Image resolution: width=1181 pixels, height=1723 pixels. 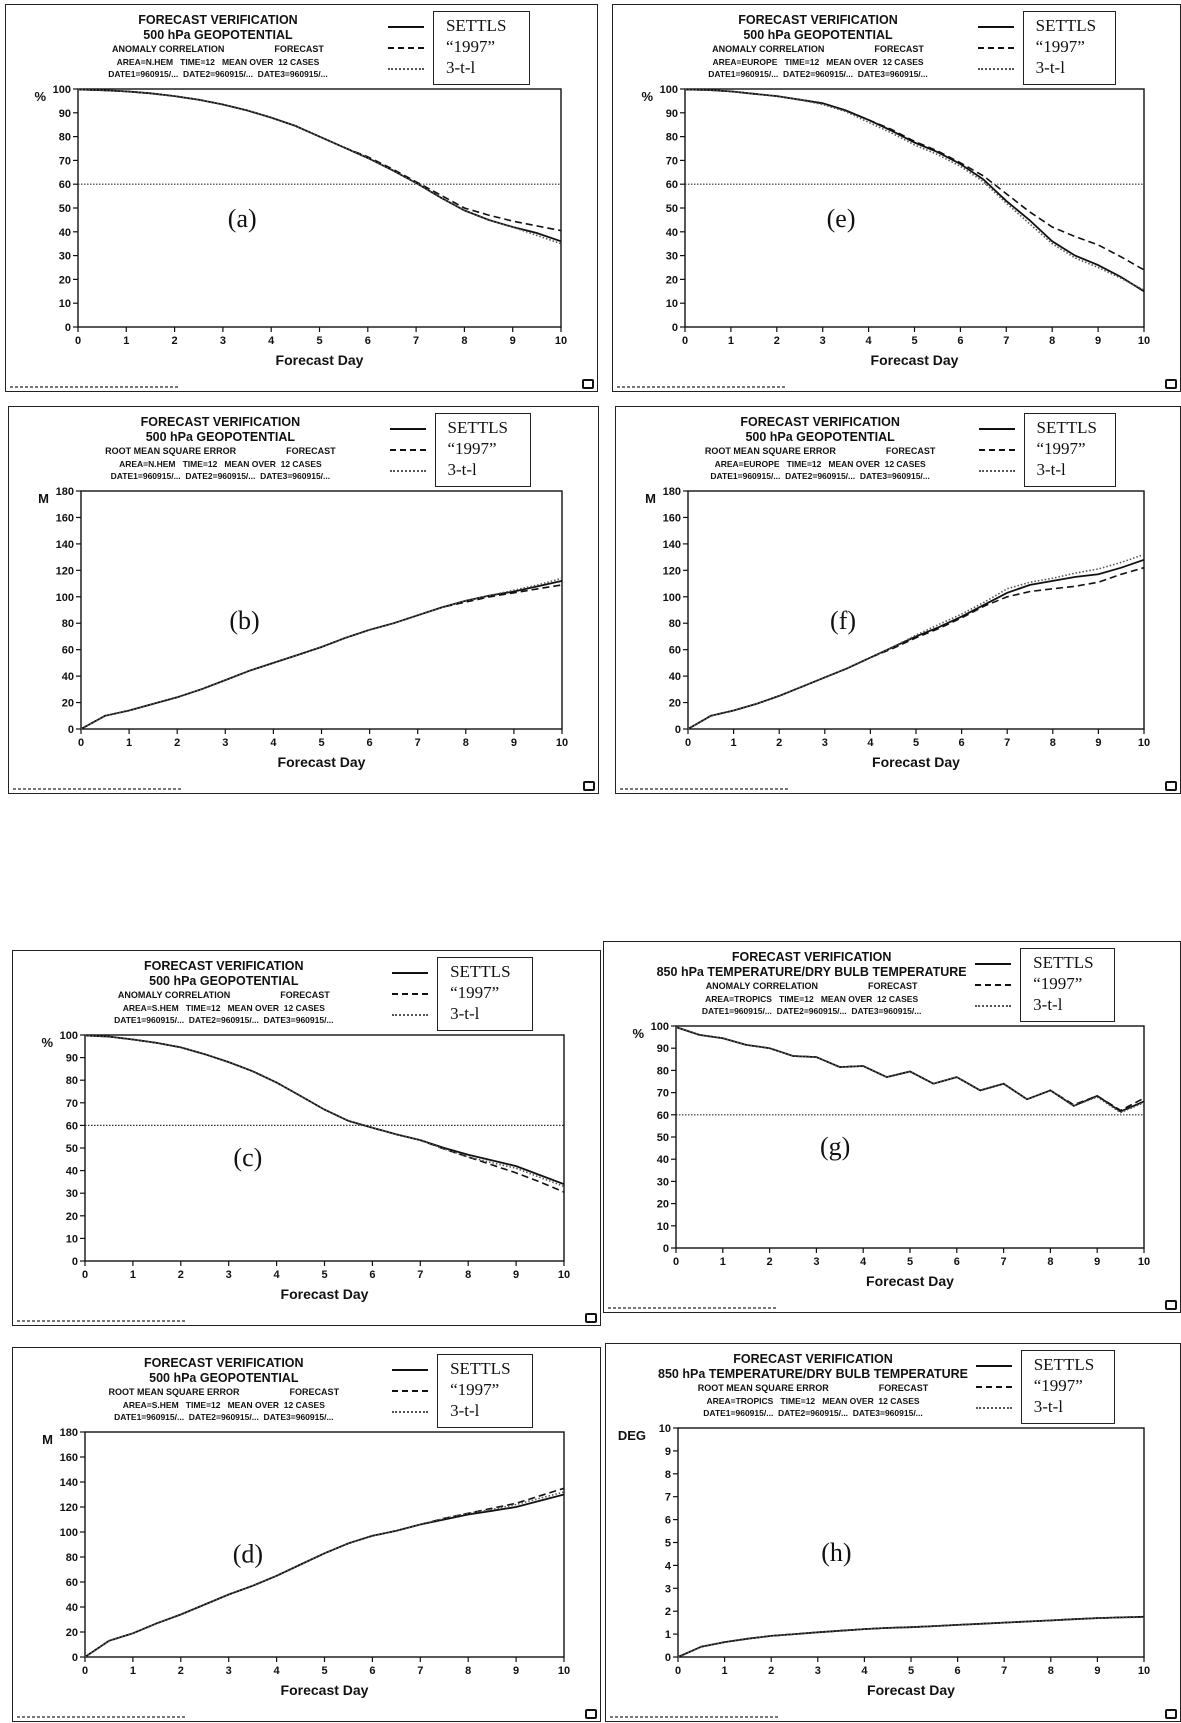 I want to click on y-tick-label: 160, so click(x=65, y=518).